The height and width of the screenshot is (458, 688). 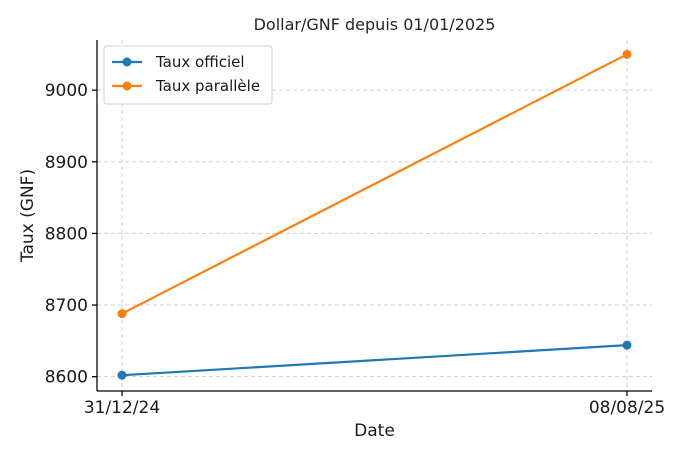 I want to click on y-tick-label: 8900, so click(x=66, y=163).